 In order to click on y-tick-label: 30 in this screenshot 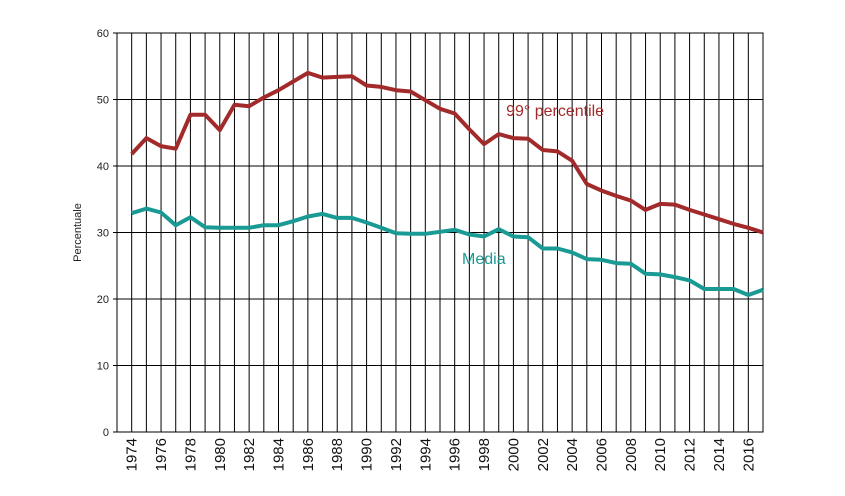, I will do `click(103, 234)`.